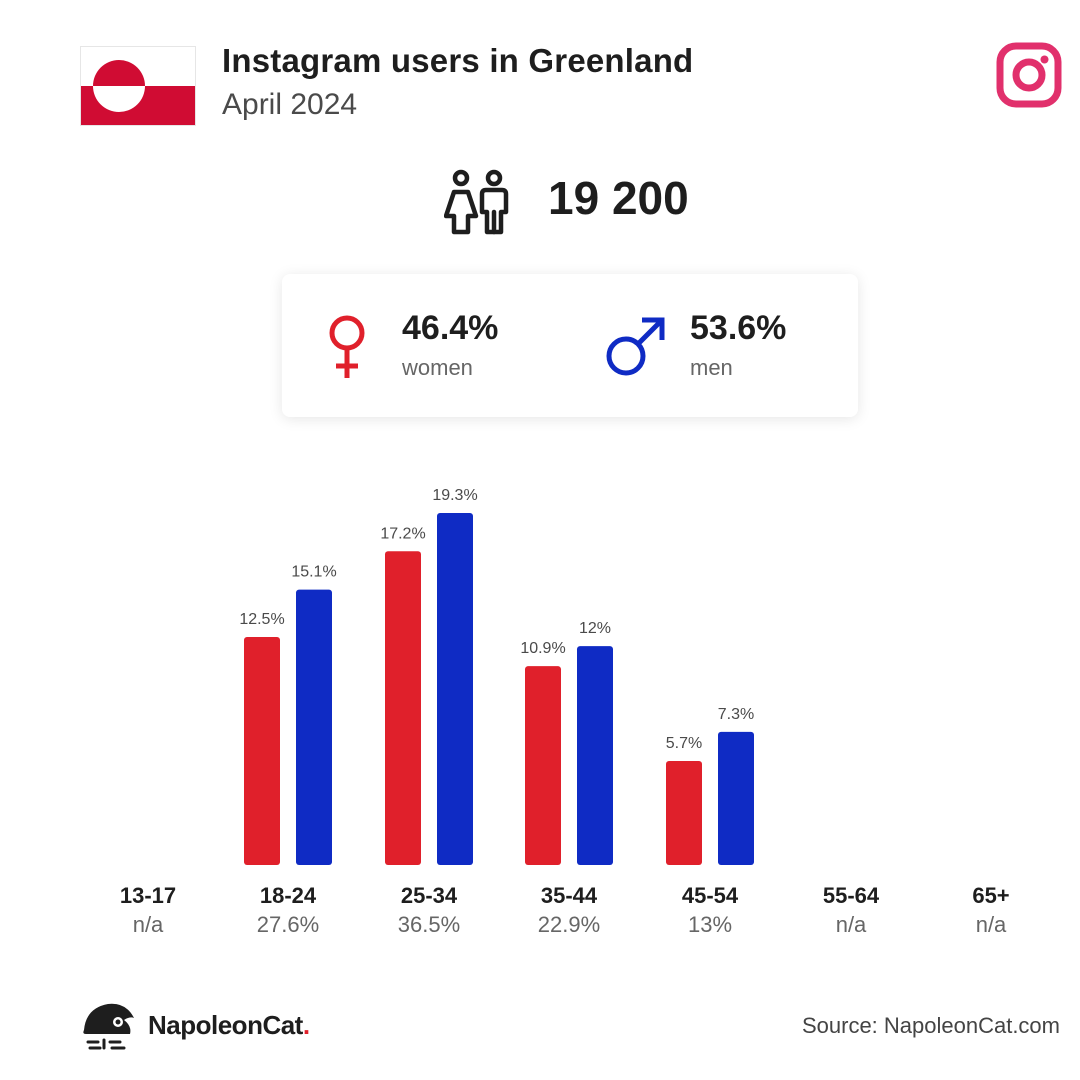 The width and height of the screenshot is (1080, 1080). Describe the element at coordinates (851, 911) in the screenshot. I see `category-55-64: 55-64 n/a` at that location.